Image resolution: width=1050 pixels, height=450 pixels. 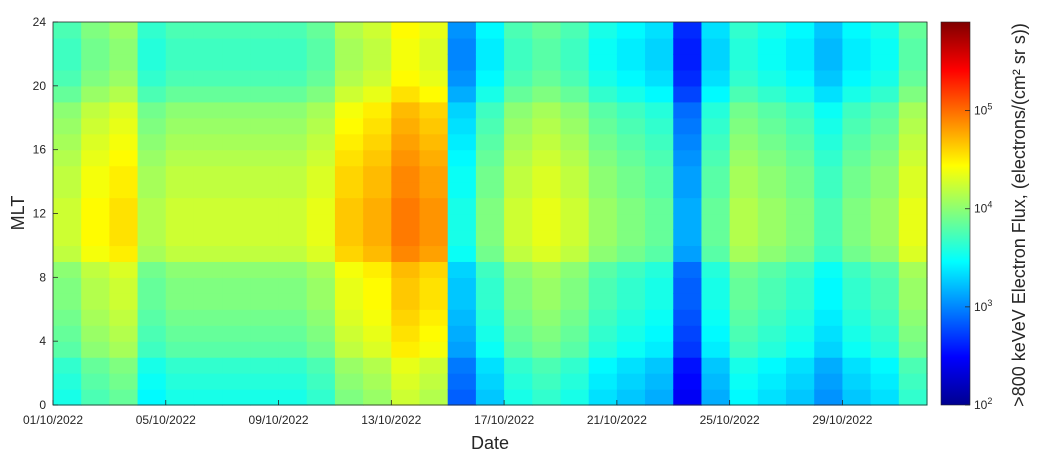 What do you see at coordinates (955, 213) in the screenshot?
I see `colorbar` at bounding box center [955, 213].